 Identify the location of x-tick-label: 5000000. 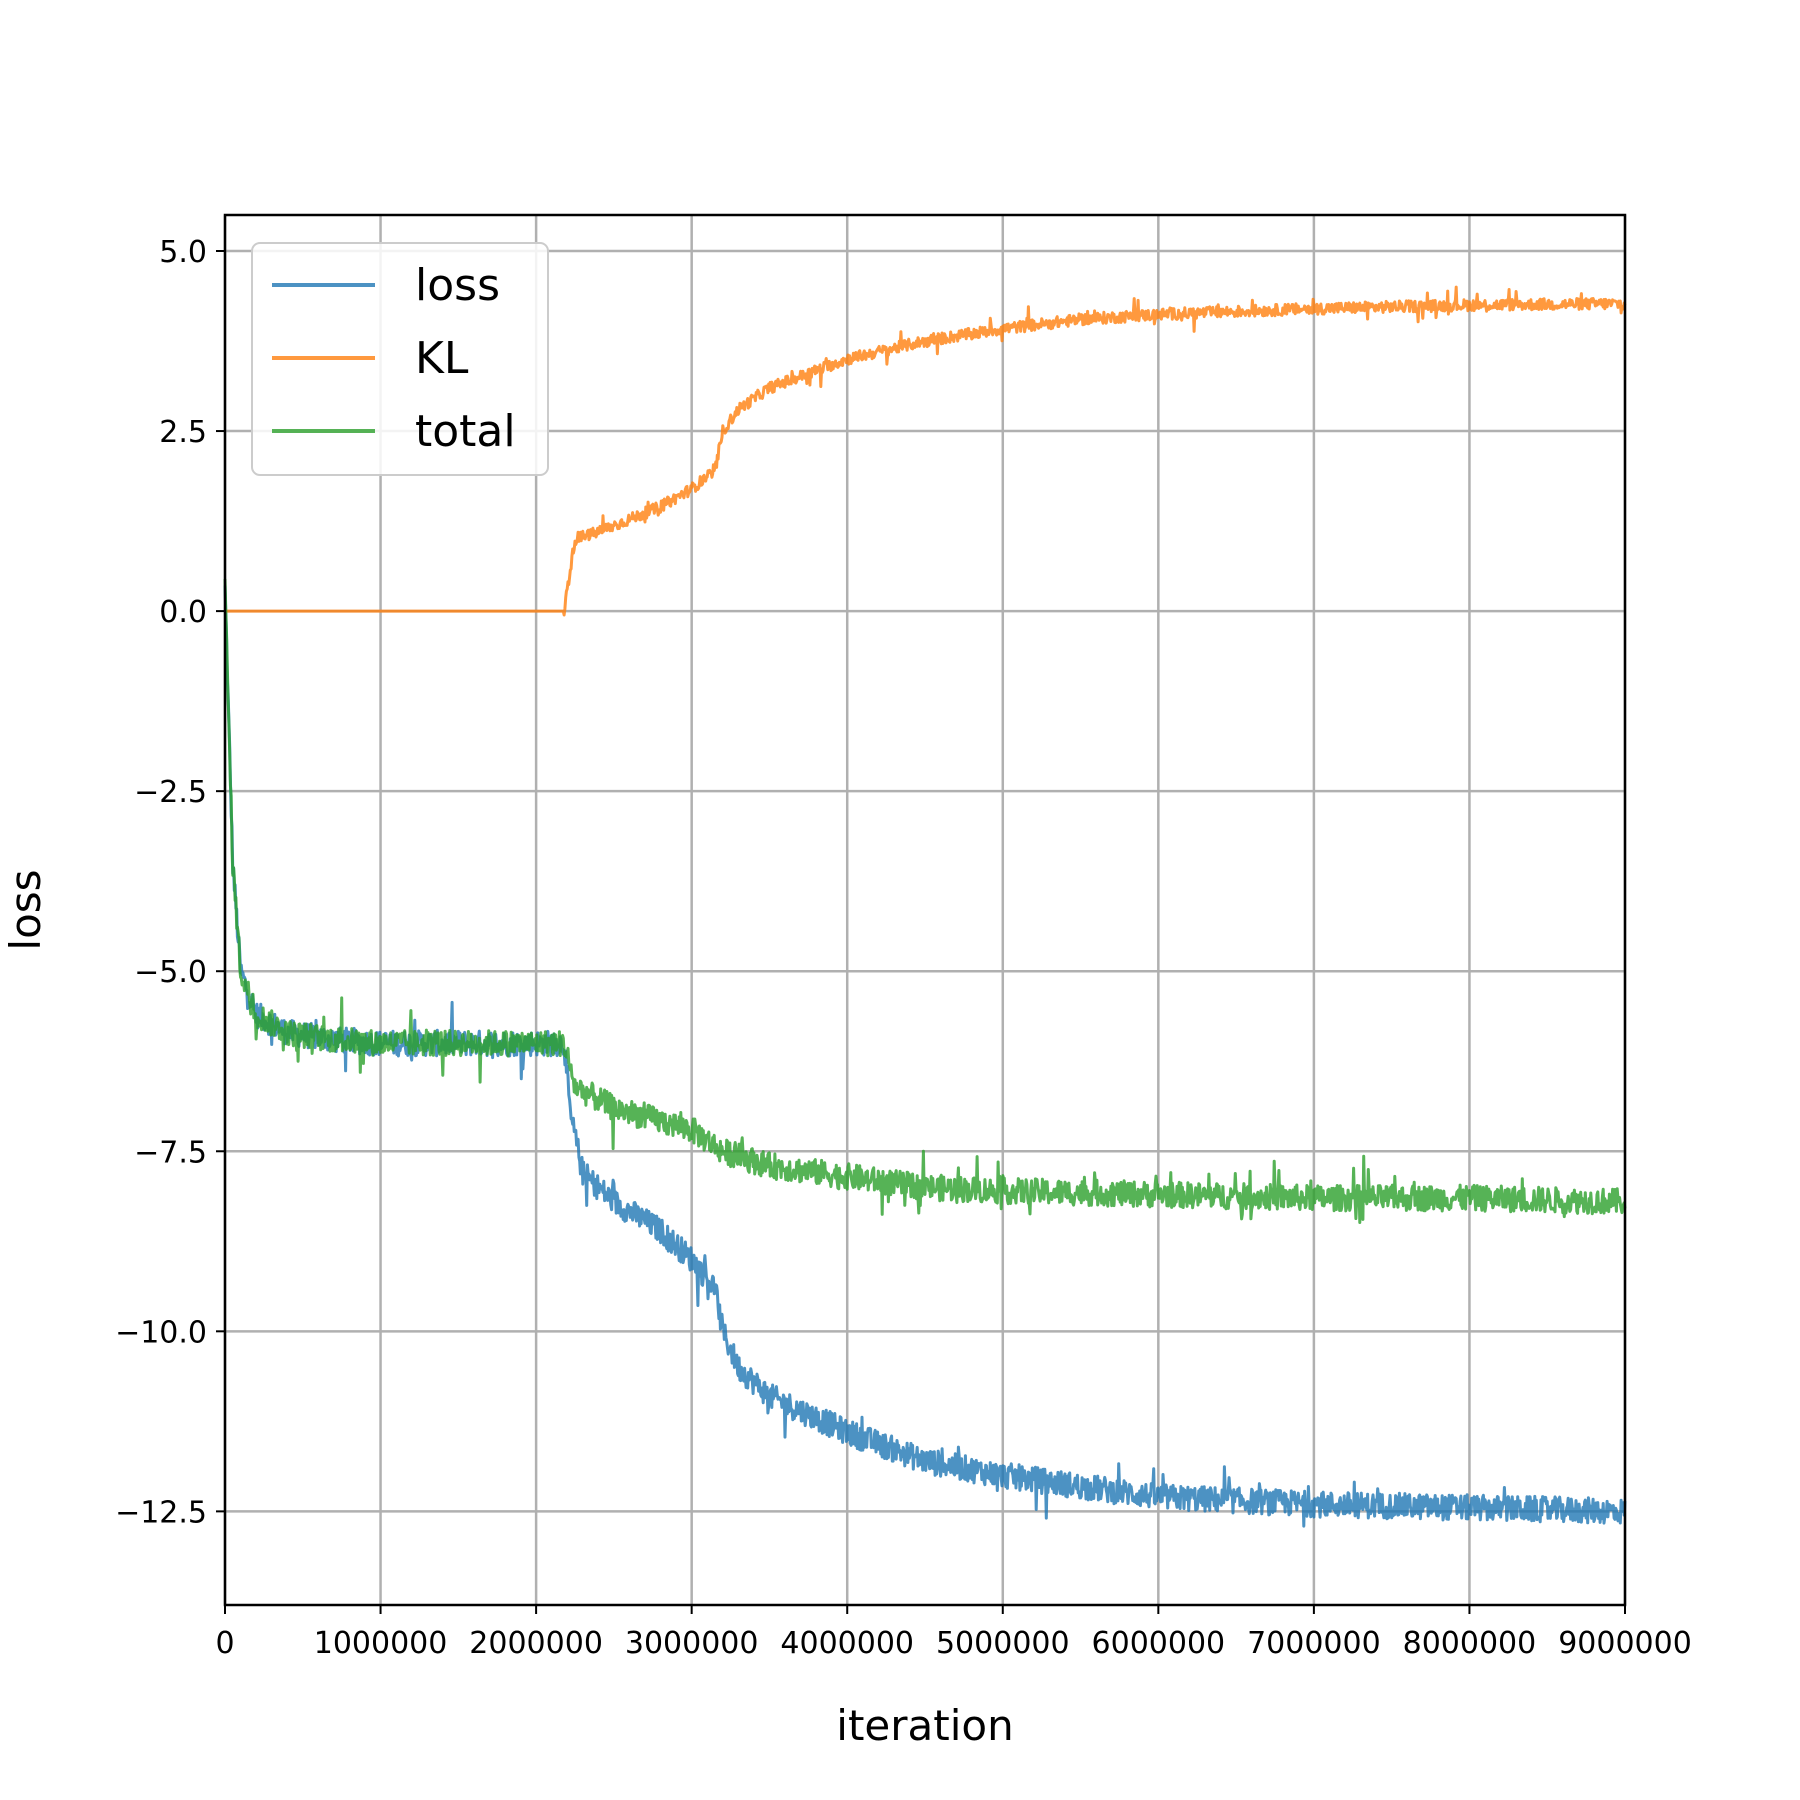
(1003, 1643).